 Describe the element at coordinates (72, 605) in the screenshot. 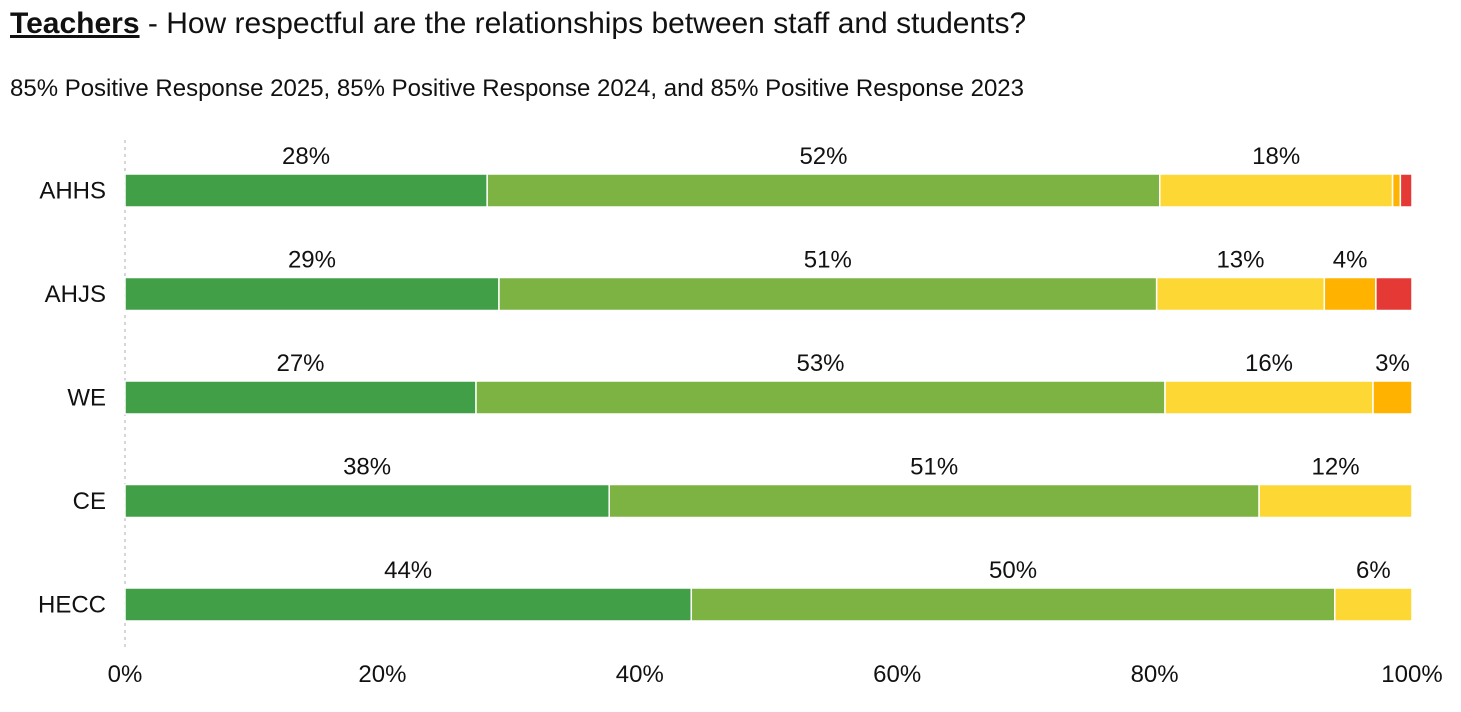

I see `category-label: HECC` at that location.